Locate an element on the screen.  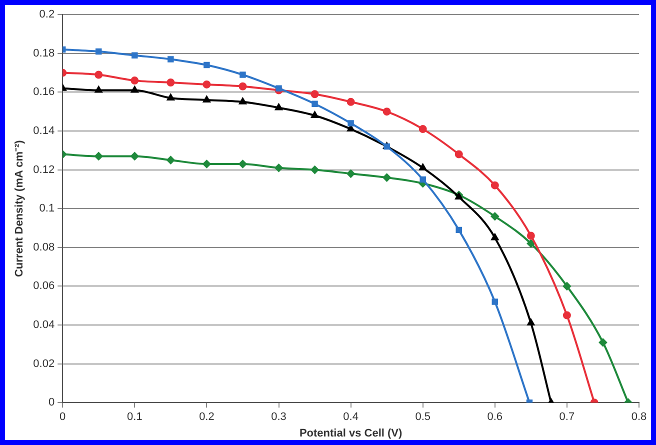
y-tick-label: 0.12 is located at coordinates (44, 170).